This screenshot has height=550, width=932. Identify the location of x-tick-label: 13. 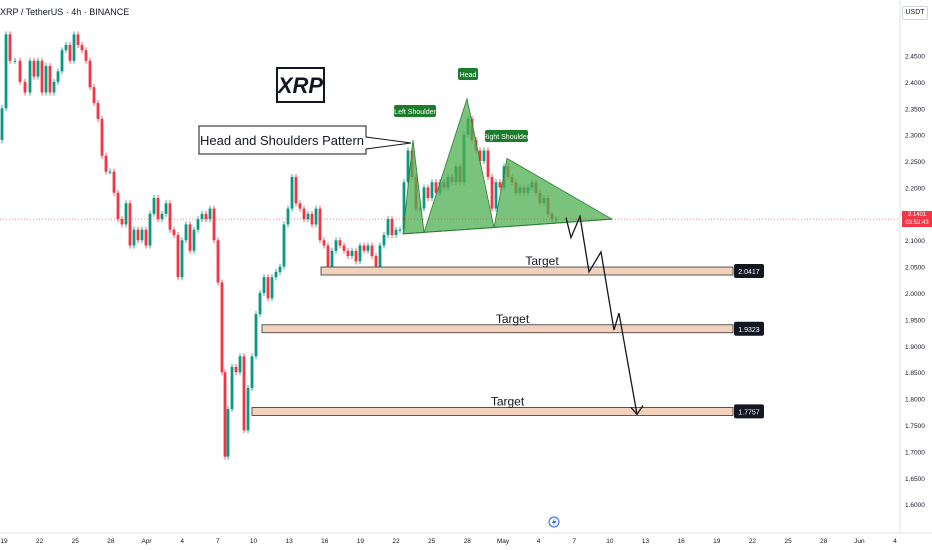
(646, 541).